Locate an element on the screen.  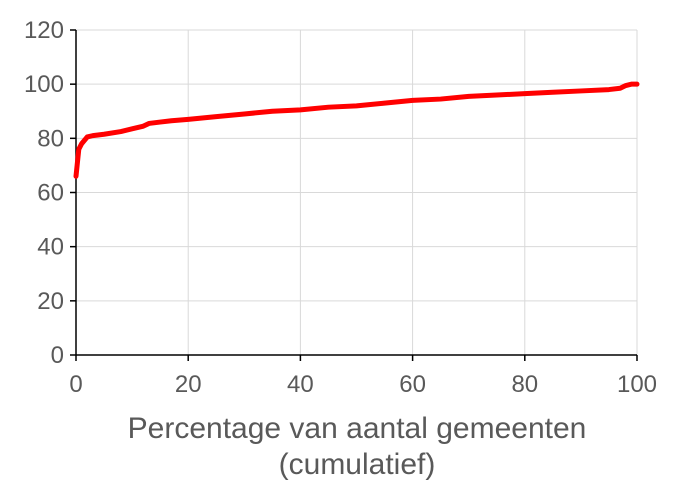
x-axis-title-line1: Percentage van aantal gemeenten is located at coordinates (357, 428).